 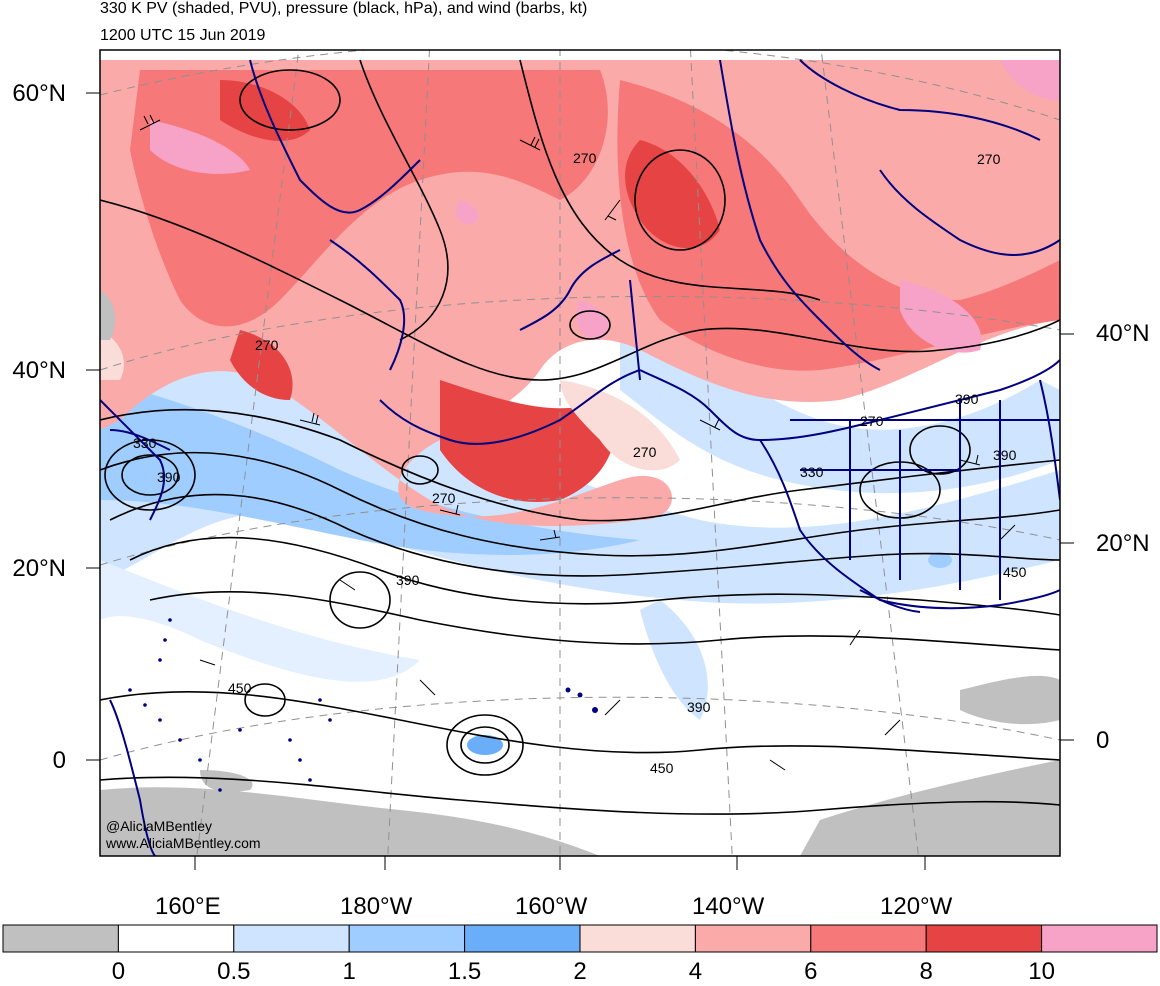 What do you see at coordinates (183, 35) in the screenshot?
I see `valid-time: 1200 UTC 15 Jun 2019` at bounding box center [183, 35].